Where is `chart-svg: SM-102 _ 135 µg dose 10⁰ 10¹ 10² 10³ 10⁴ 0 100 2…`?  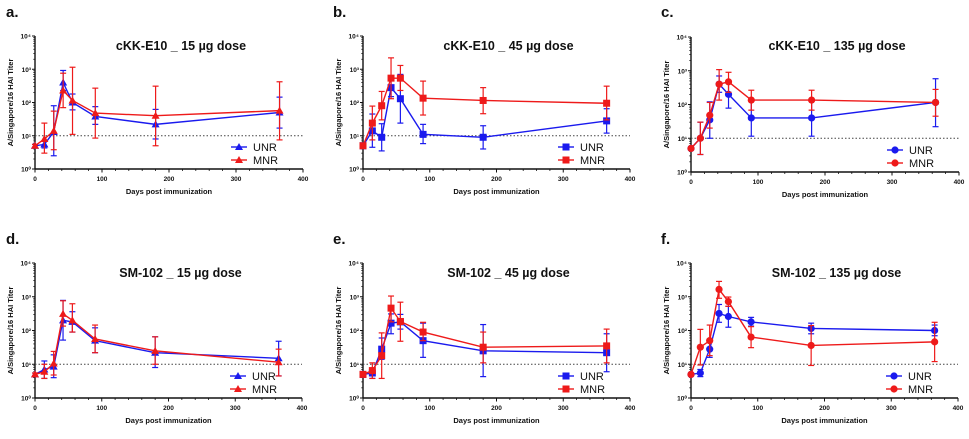 chart-svg: SM-102 _ 135 µg dose 10⁰ 10¹ 10² 10³ 10⁴ 0 100 2… is located at coordinates (813, 343).